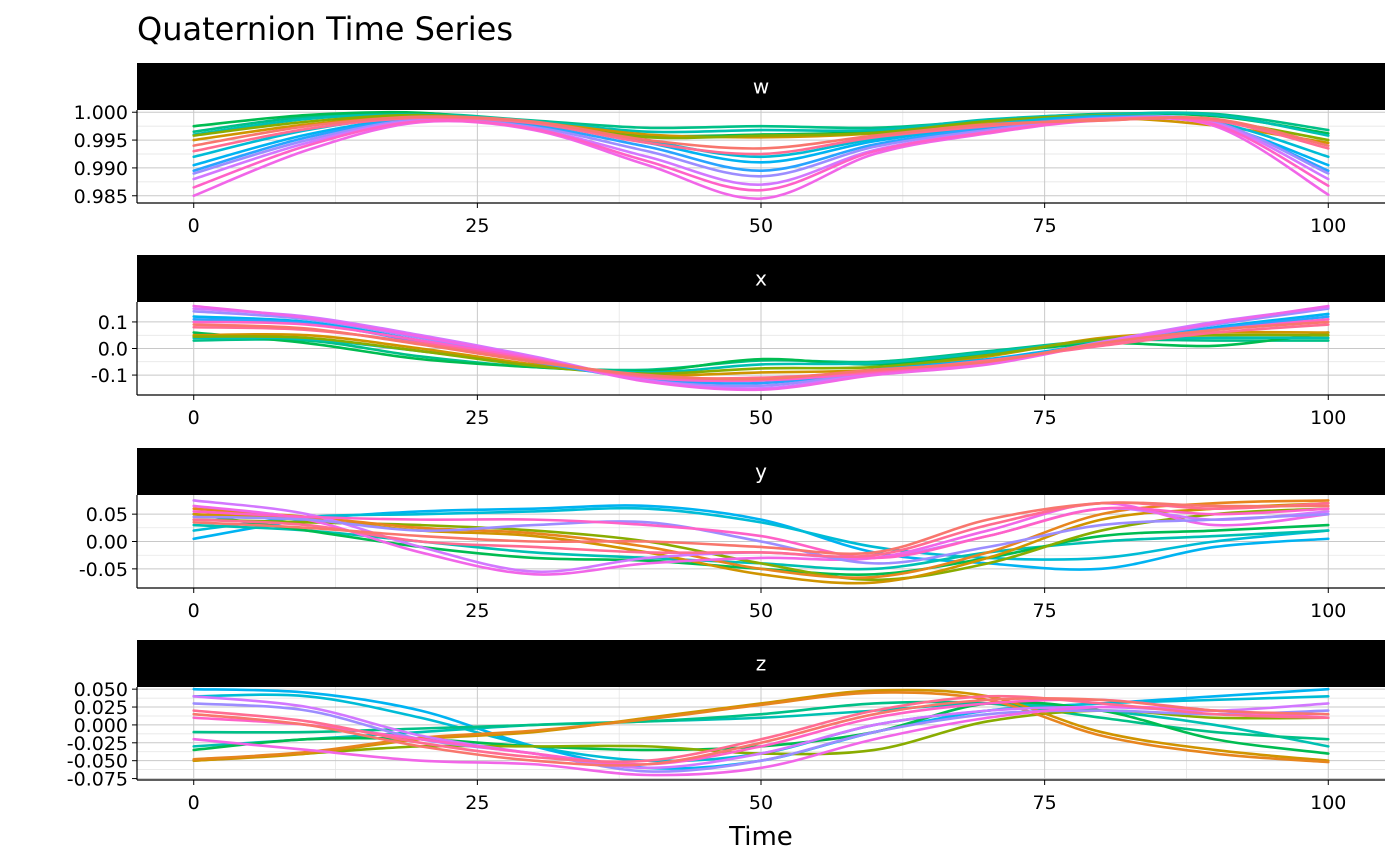  I want to click on y-tick-label: 0.000, so click(101, 726).